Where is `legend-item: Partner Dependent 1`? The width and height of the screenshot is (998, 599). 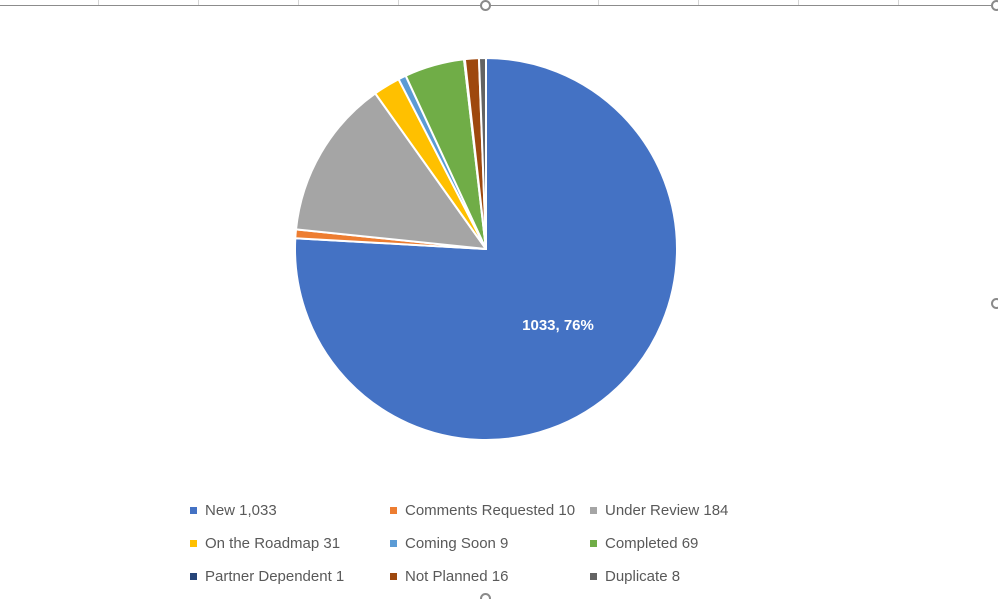
legend-item: Partner Dependent 1 is located at coordinates (267, 576).